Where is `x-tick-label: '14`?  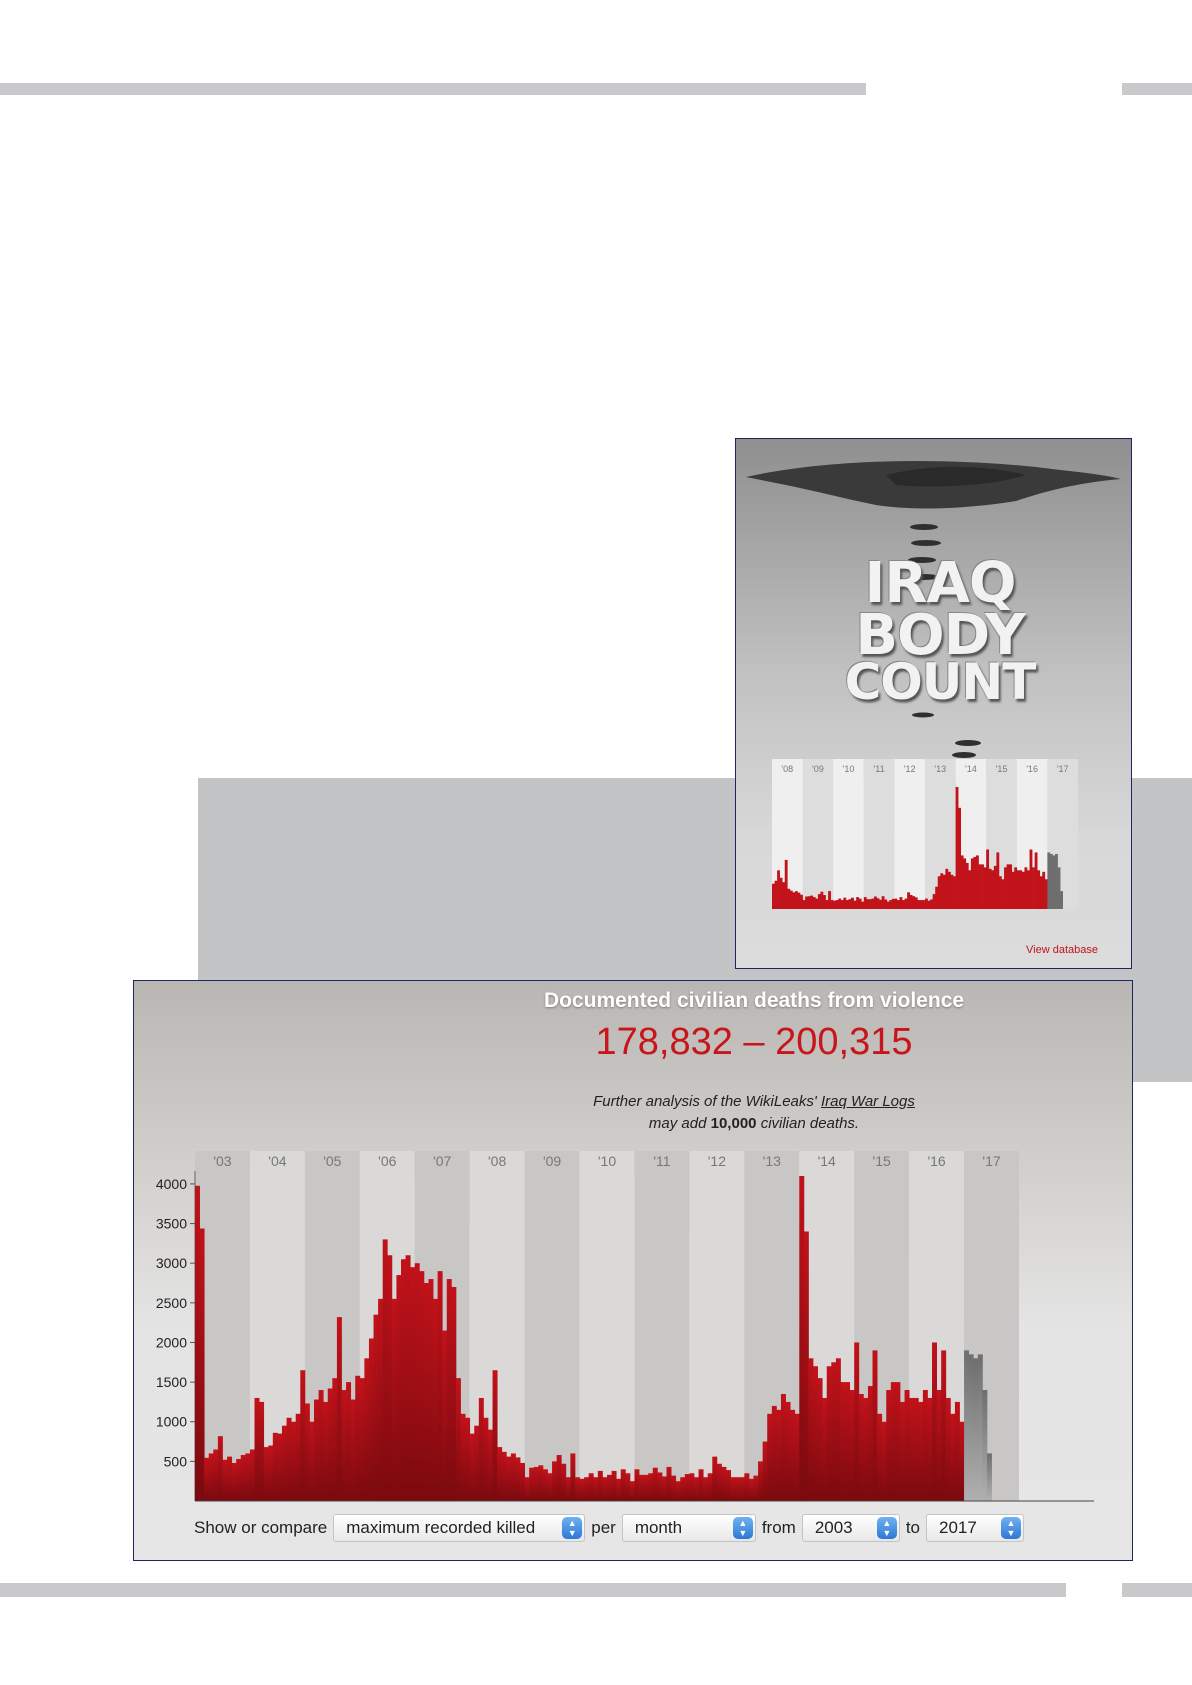 x-tick-label: '14 is located at coordinates (827, 1161).